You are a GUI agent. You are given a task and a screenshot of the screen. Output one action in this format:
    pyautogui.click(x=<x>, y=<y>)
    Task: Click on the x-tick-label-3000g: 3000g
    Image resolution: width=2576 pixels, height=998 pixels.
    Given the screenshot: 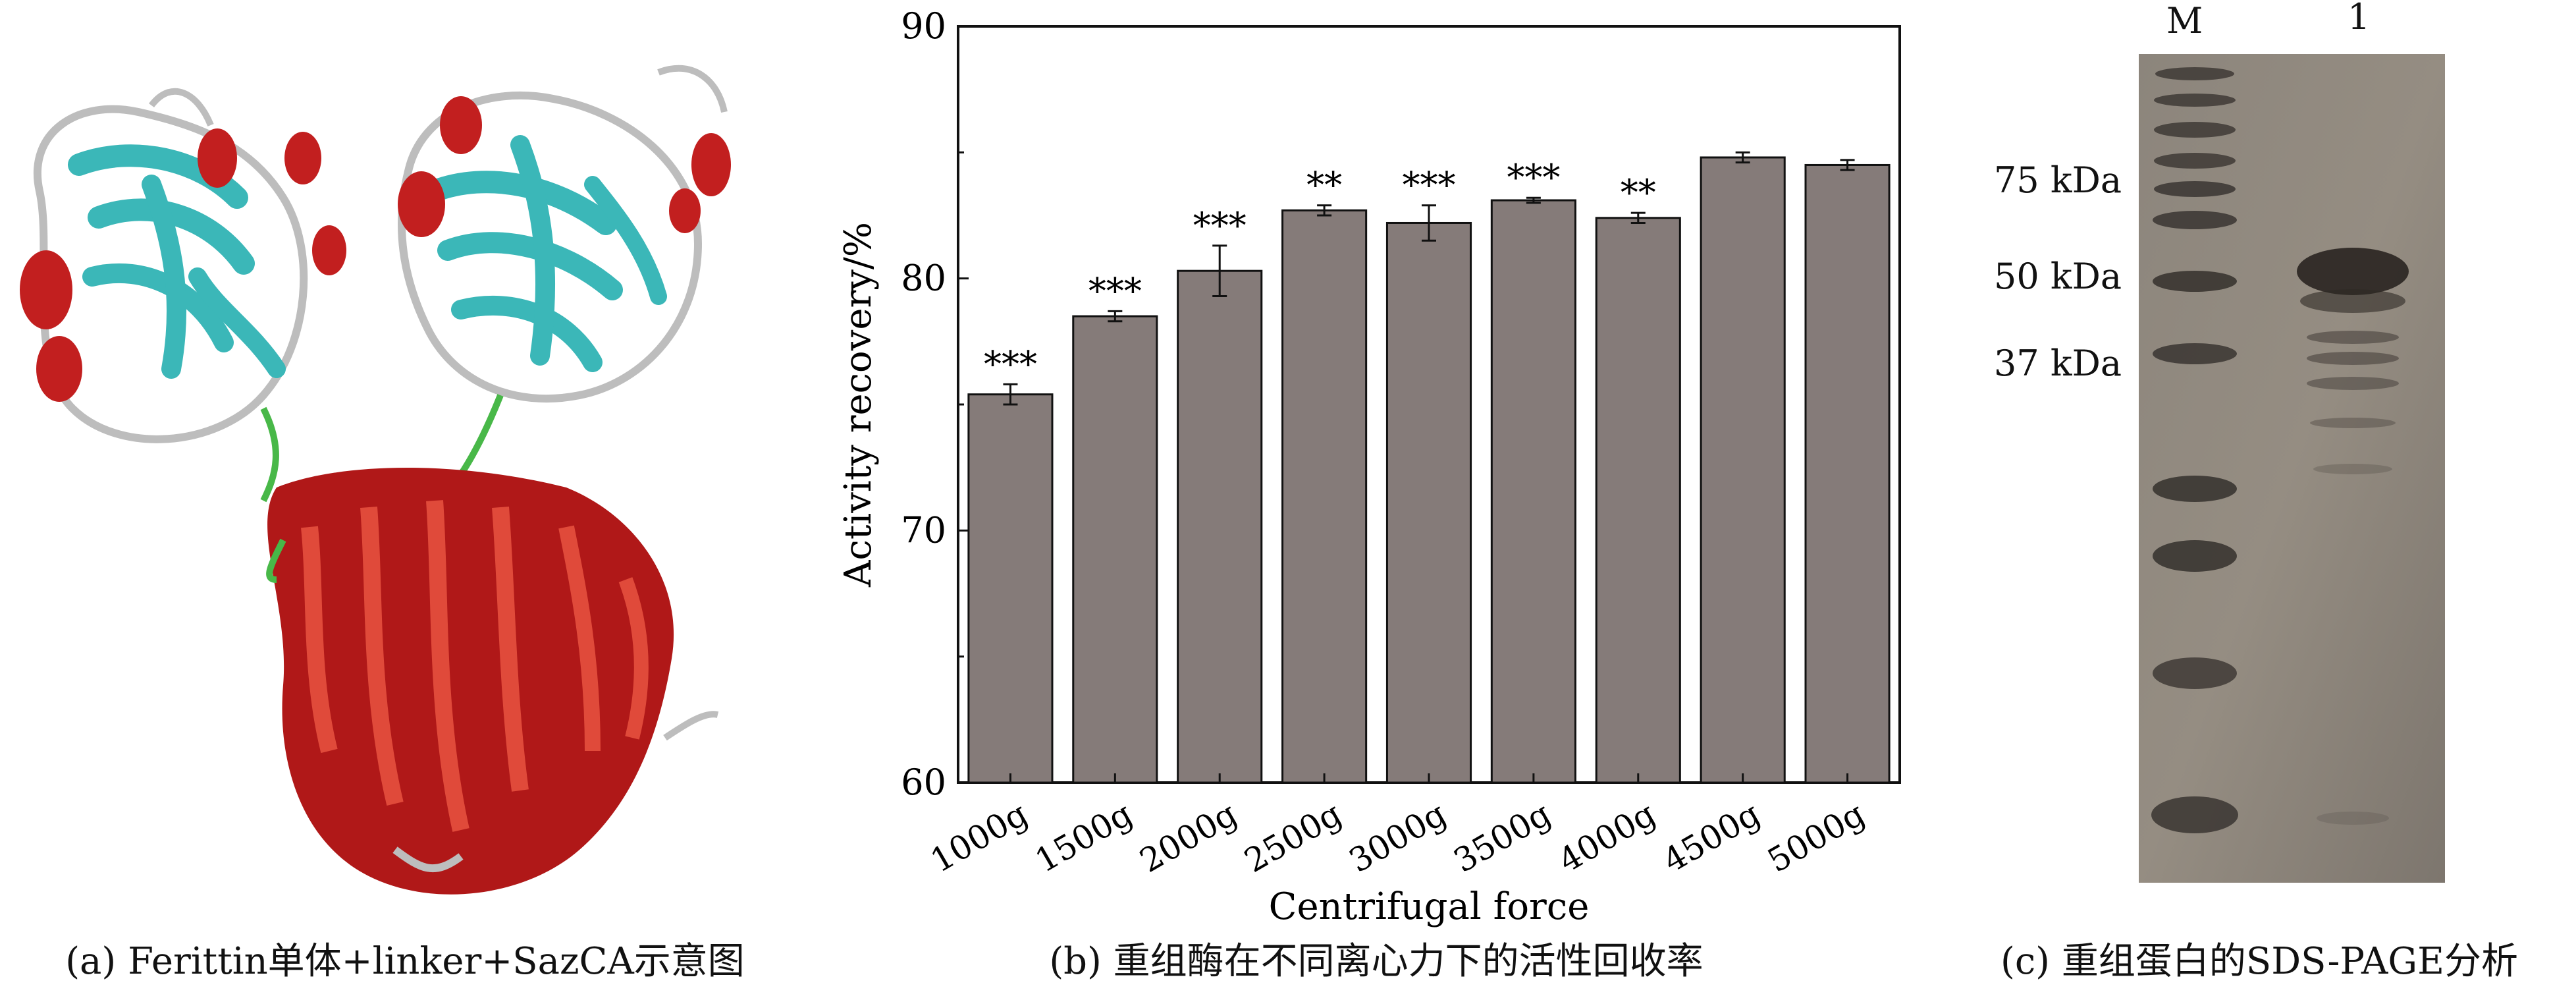 What is the action you would take?
    pyautogui.click(x=1398, y=837)
    